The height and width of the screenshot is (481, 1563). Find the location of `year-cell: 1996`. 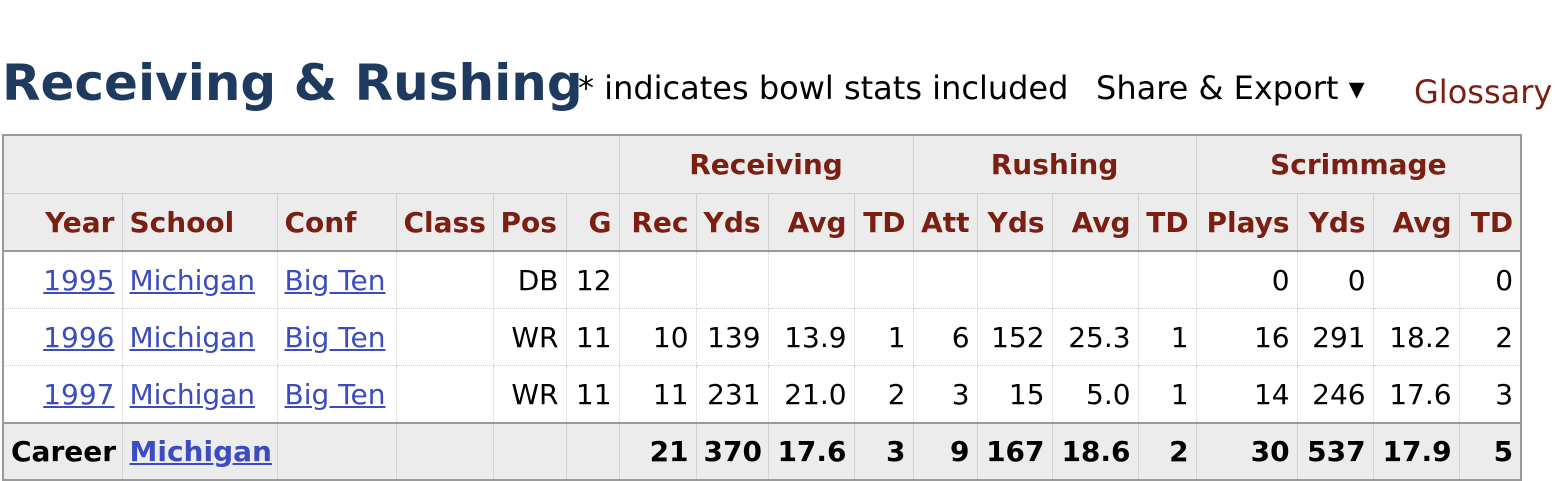

year-cell: 1996 is located at coordinates (63, 337).